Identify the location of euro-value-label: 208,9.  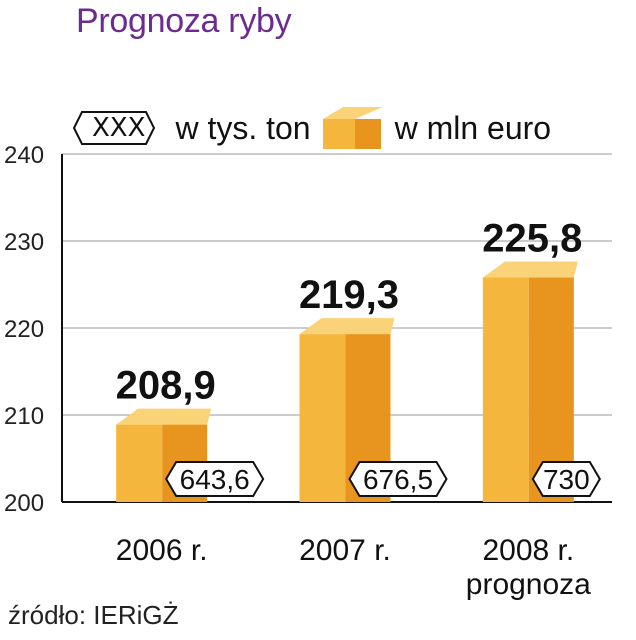
(166, 386).